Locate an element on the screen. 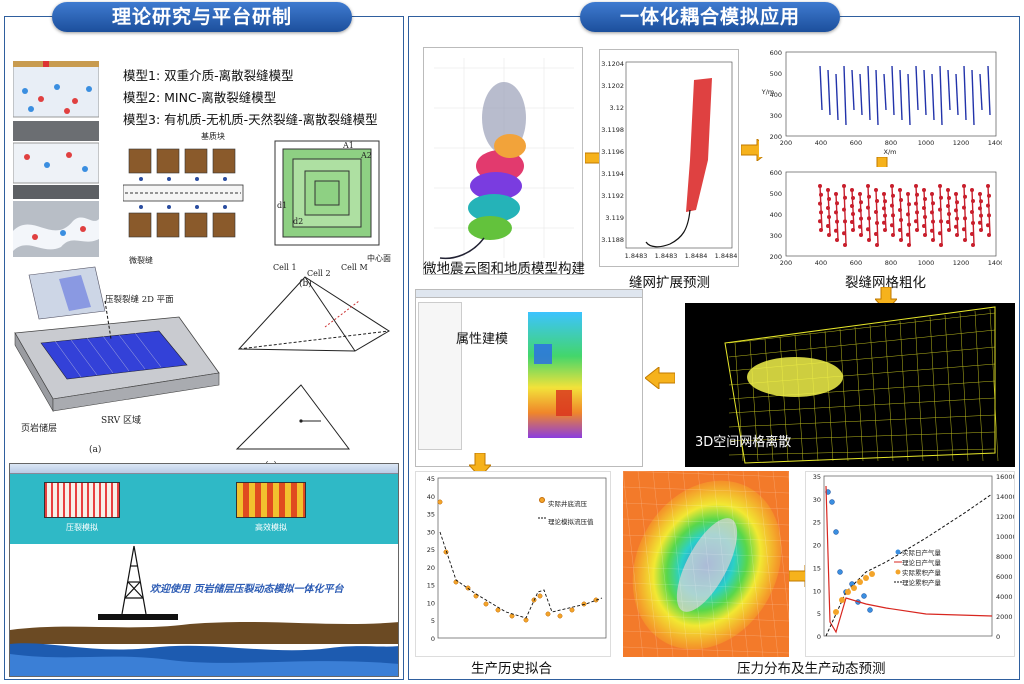 This screenshot has height=684, width=1024. coarsen-y-tick: 600 is located at coordinates (776, 173).